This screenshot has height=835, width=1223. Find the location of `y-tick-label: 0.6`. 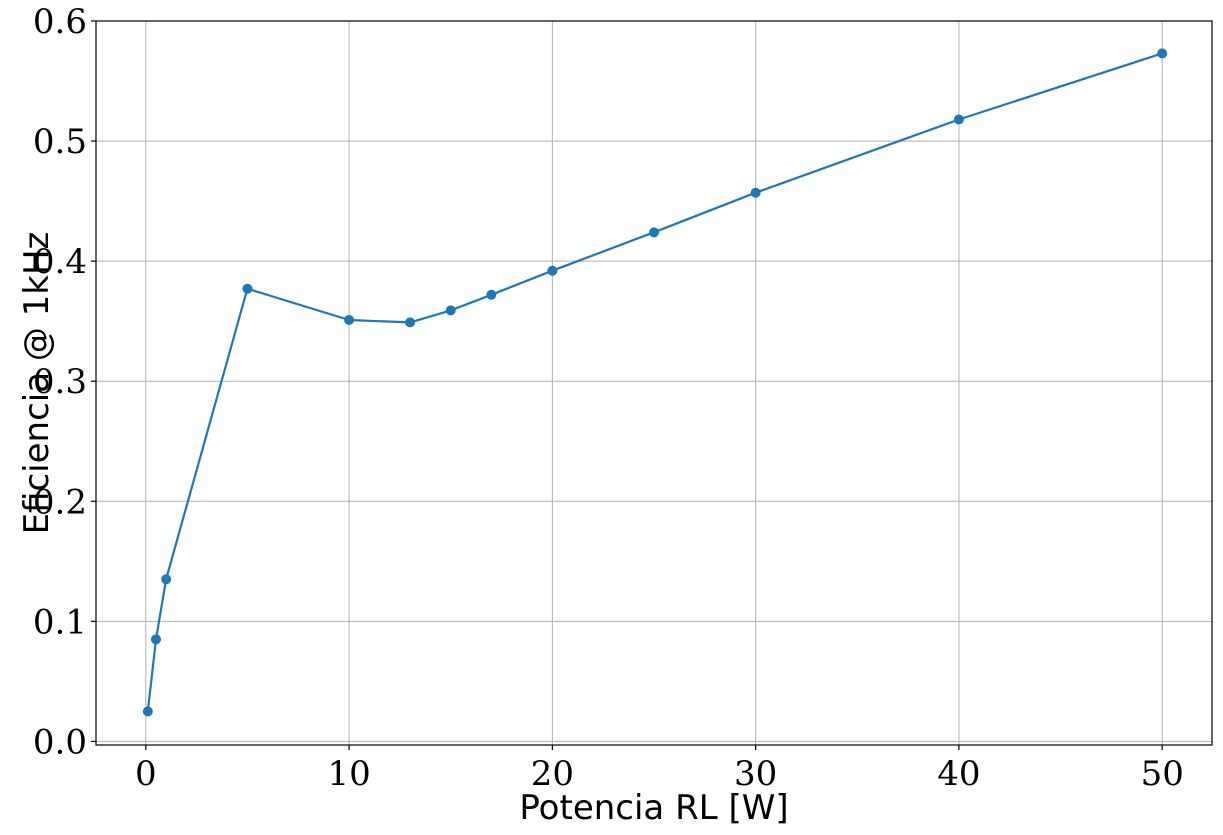

y-tick-label: 0.6 is located at coordinates (60, 22).